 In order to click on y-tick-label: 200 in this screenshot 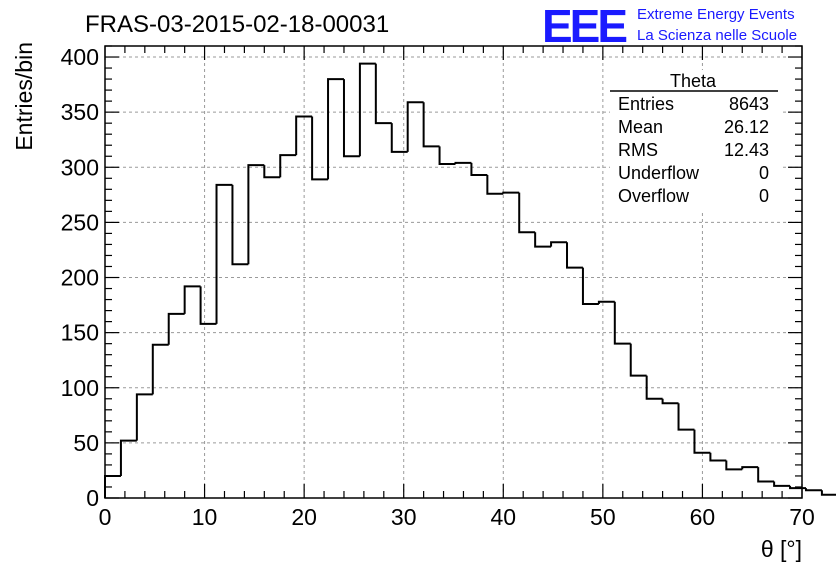, I will do `click(80, 278)`.